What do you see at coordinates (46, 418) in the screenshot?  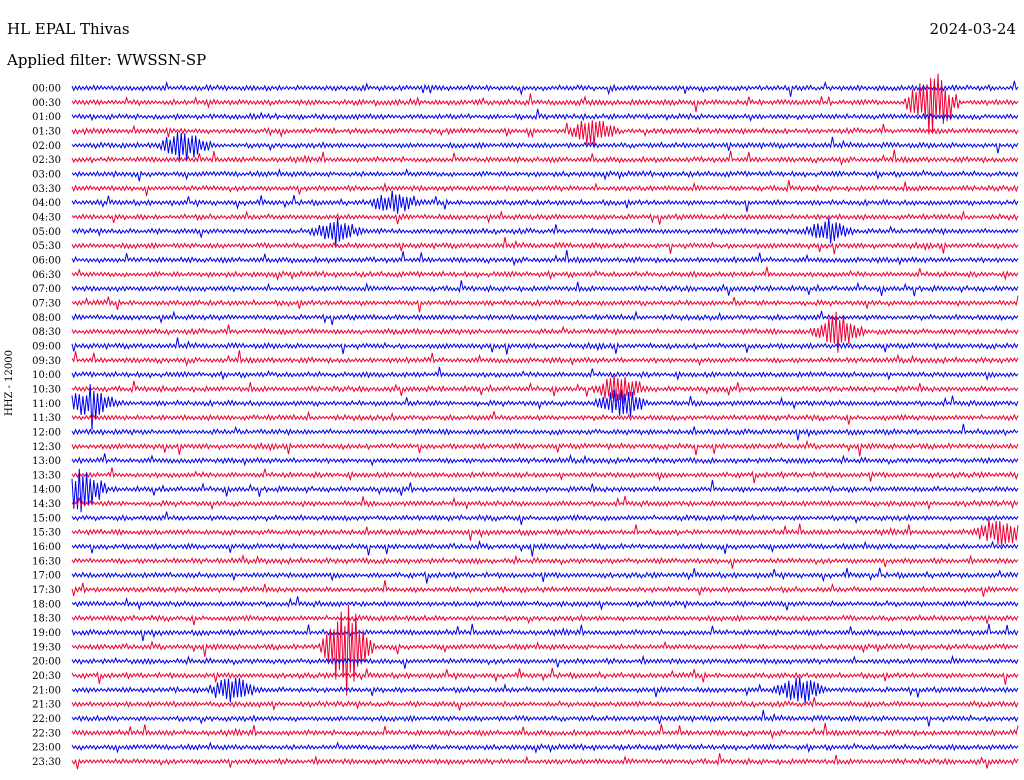 I see `row-time-label: 11:30` at bounding box center [46, 418].